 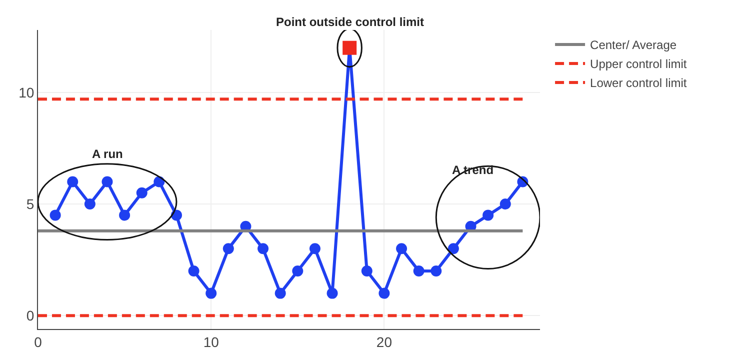 I want to click on y-tick-label: 10, so click(x=26, y=92).